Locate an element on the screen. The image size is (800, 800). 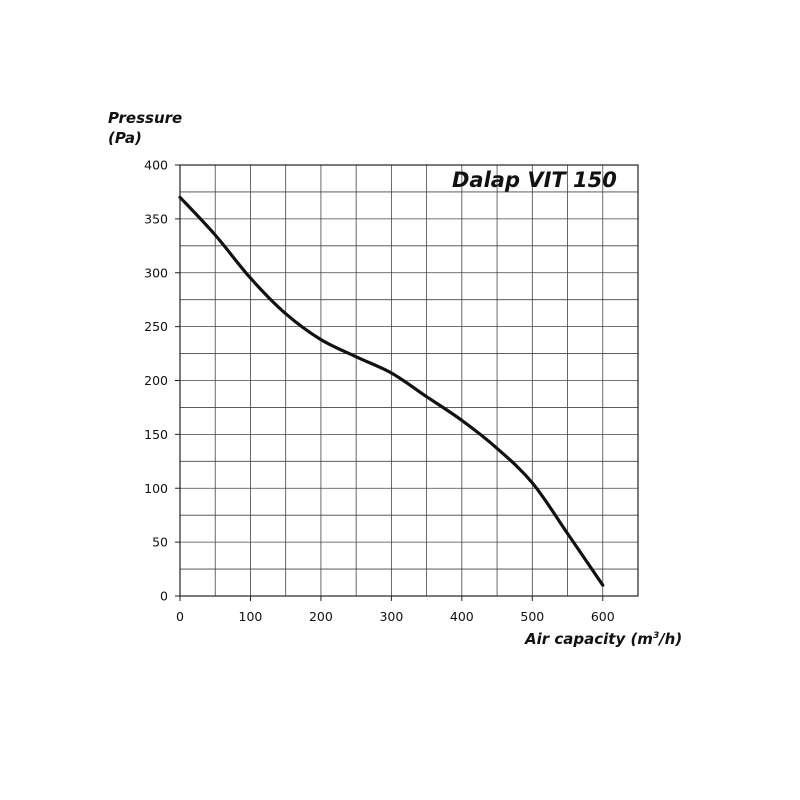
x-axis-label-prefix: Air capacity (m is located at coordinates (589, 639).